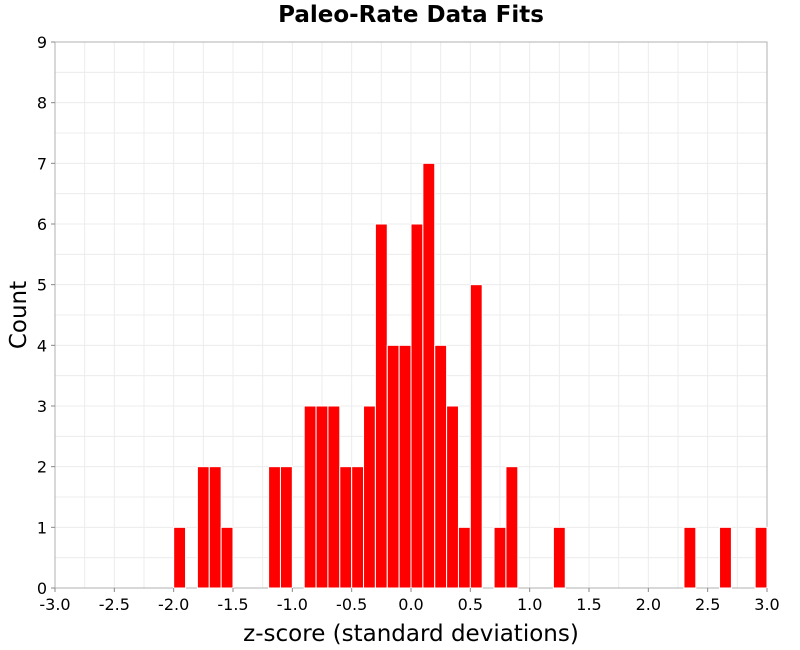  Describe the element at coordinates (42, 163) in the screenshot. I see `y-tick-label: 7` at that location.